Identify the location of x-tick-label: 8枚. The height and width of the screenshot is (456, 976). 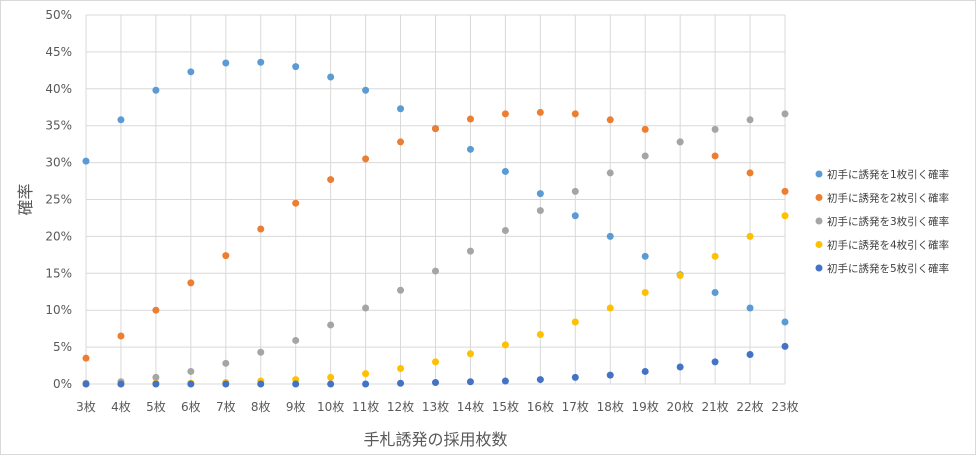
(261, 406).